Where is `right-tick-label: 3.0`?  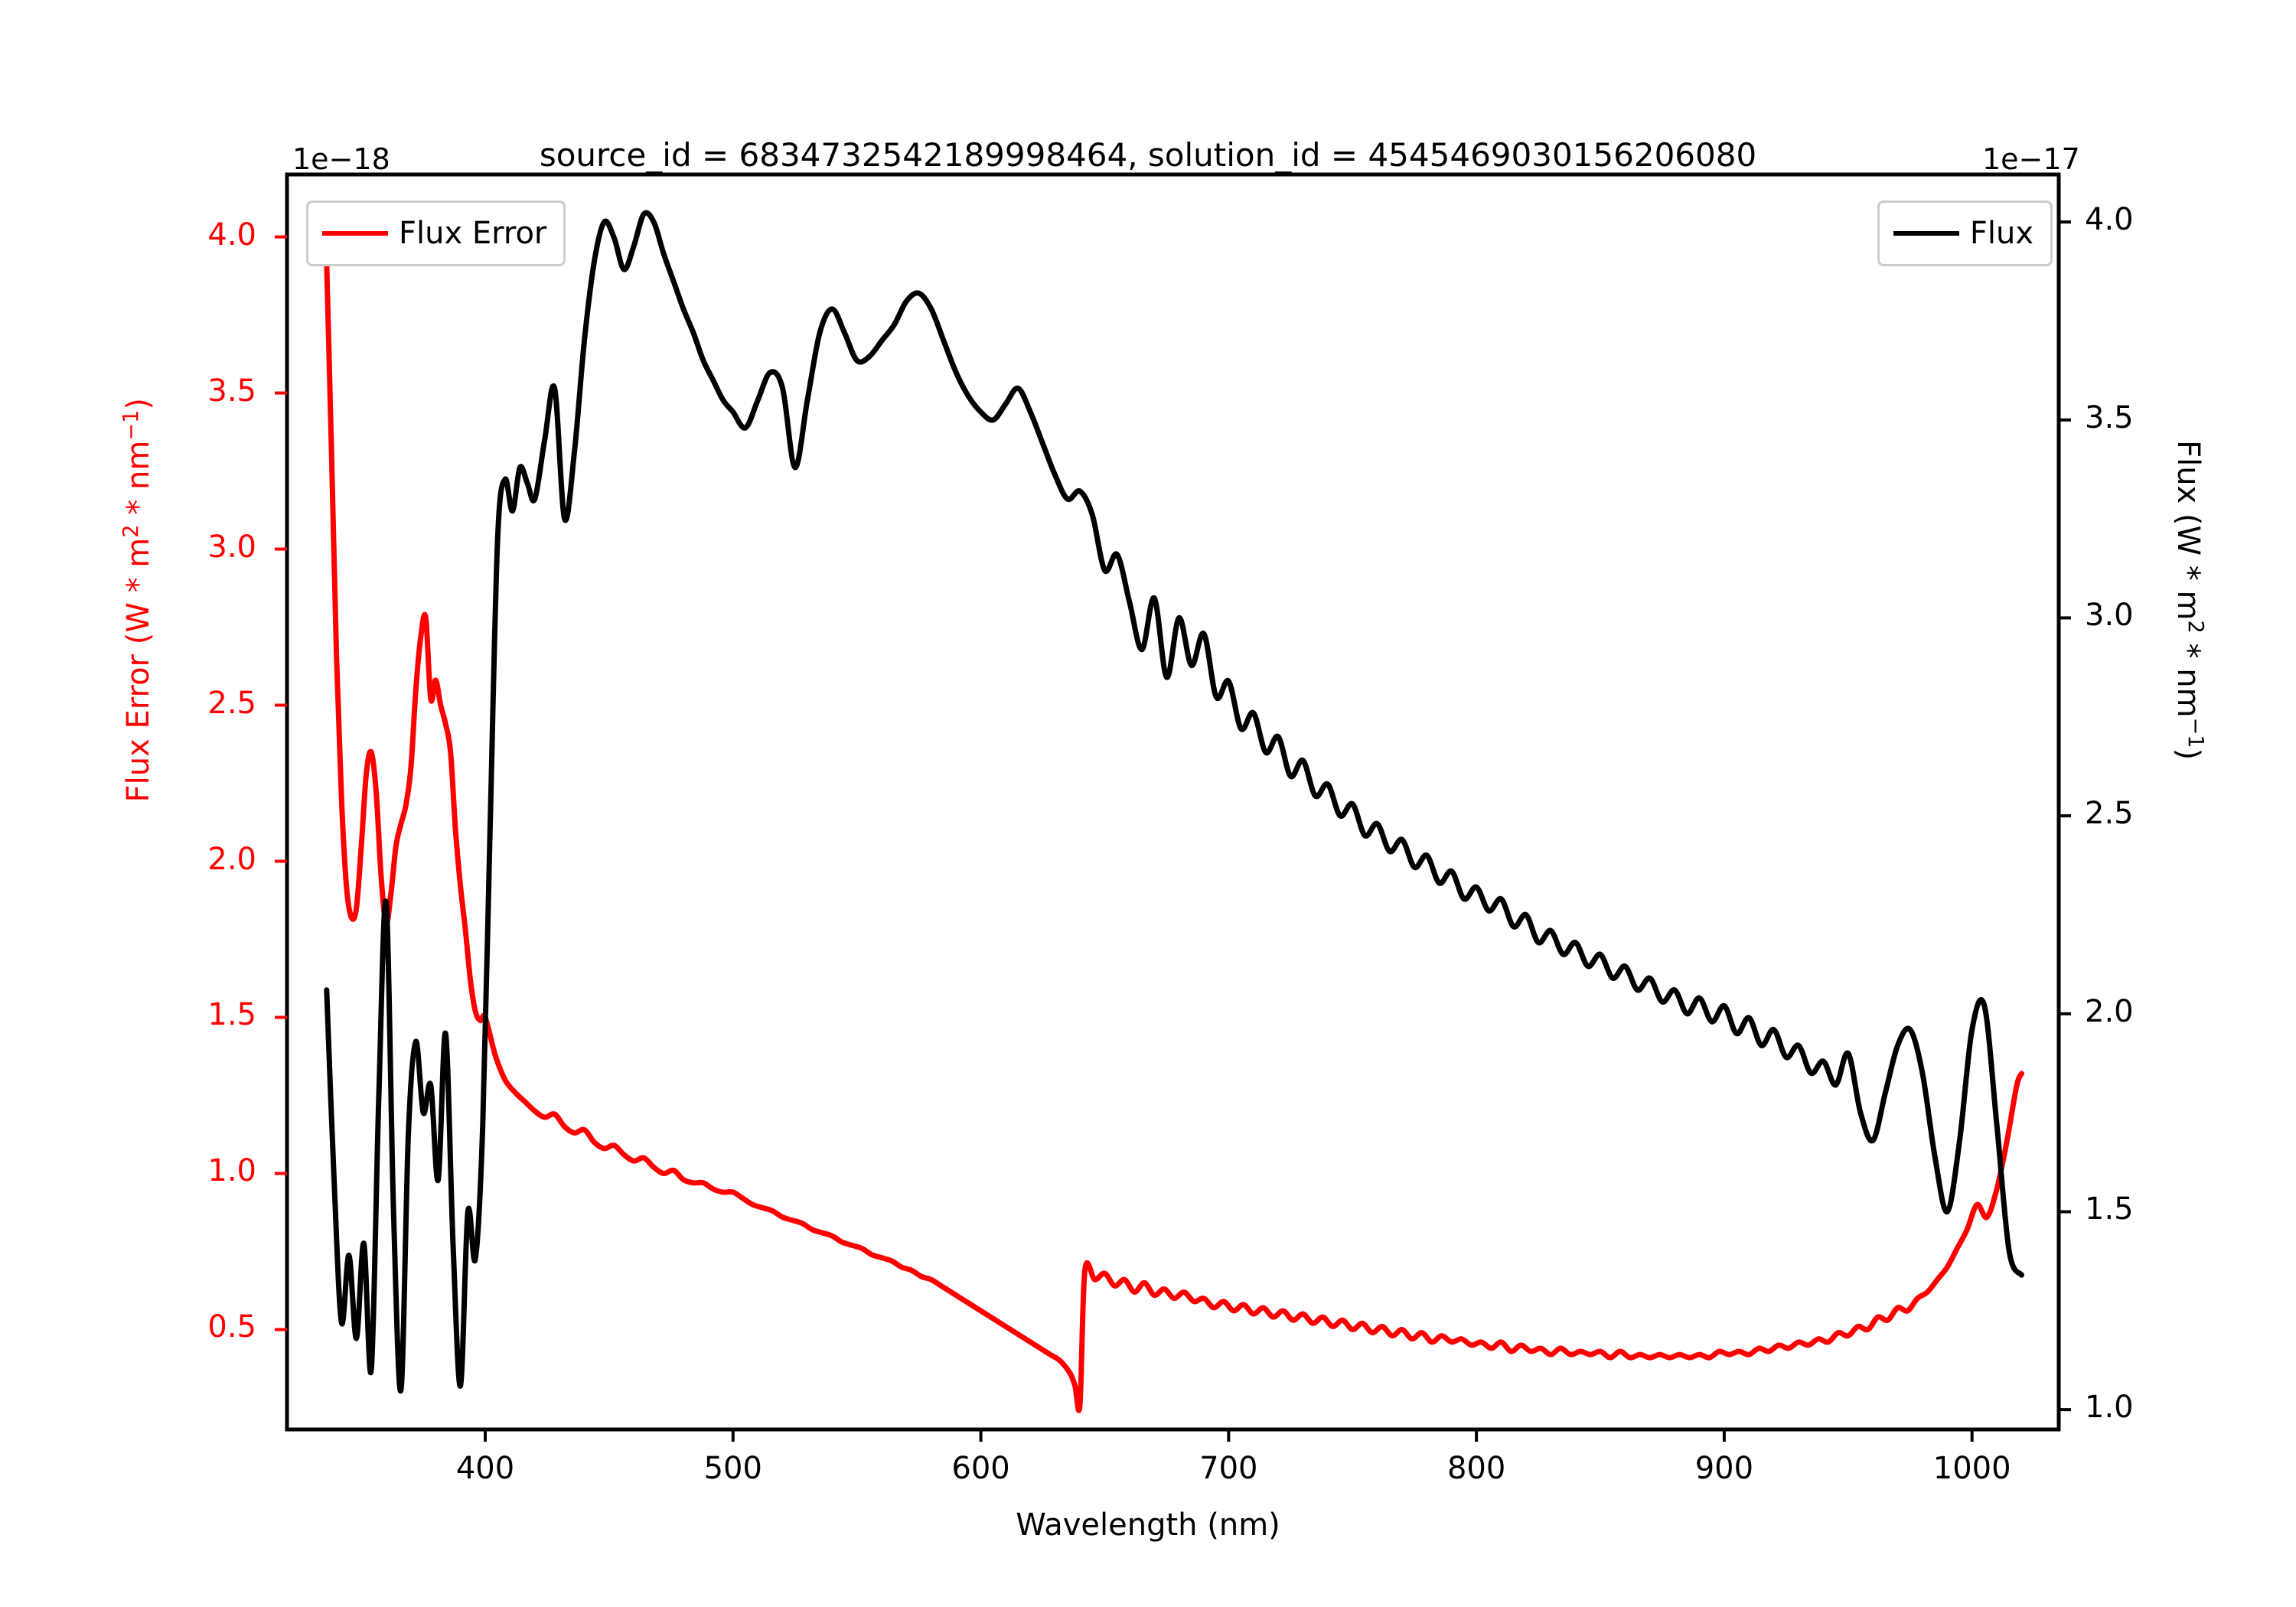
right-tick-label: 3.0 is located at coordinates (2109, 616).